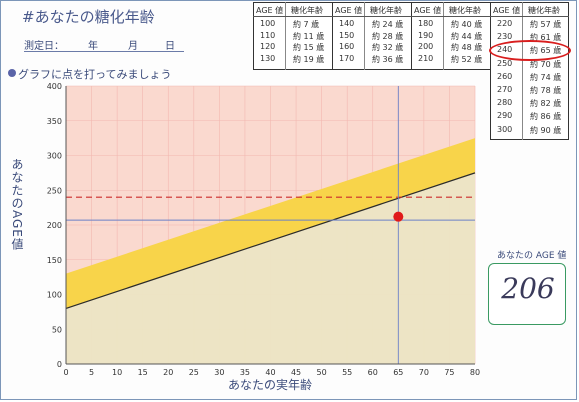 This screenshot has height=402, width=579. What do you see at coordinates (268, 23) in the screenshot?
I see `table-age-value: 100` at bounding box center [268, 23].